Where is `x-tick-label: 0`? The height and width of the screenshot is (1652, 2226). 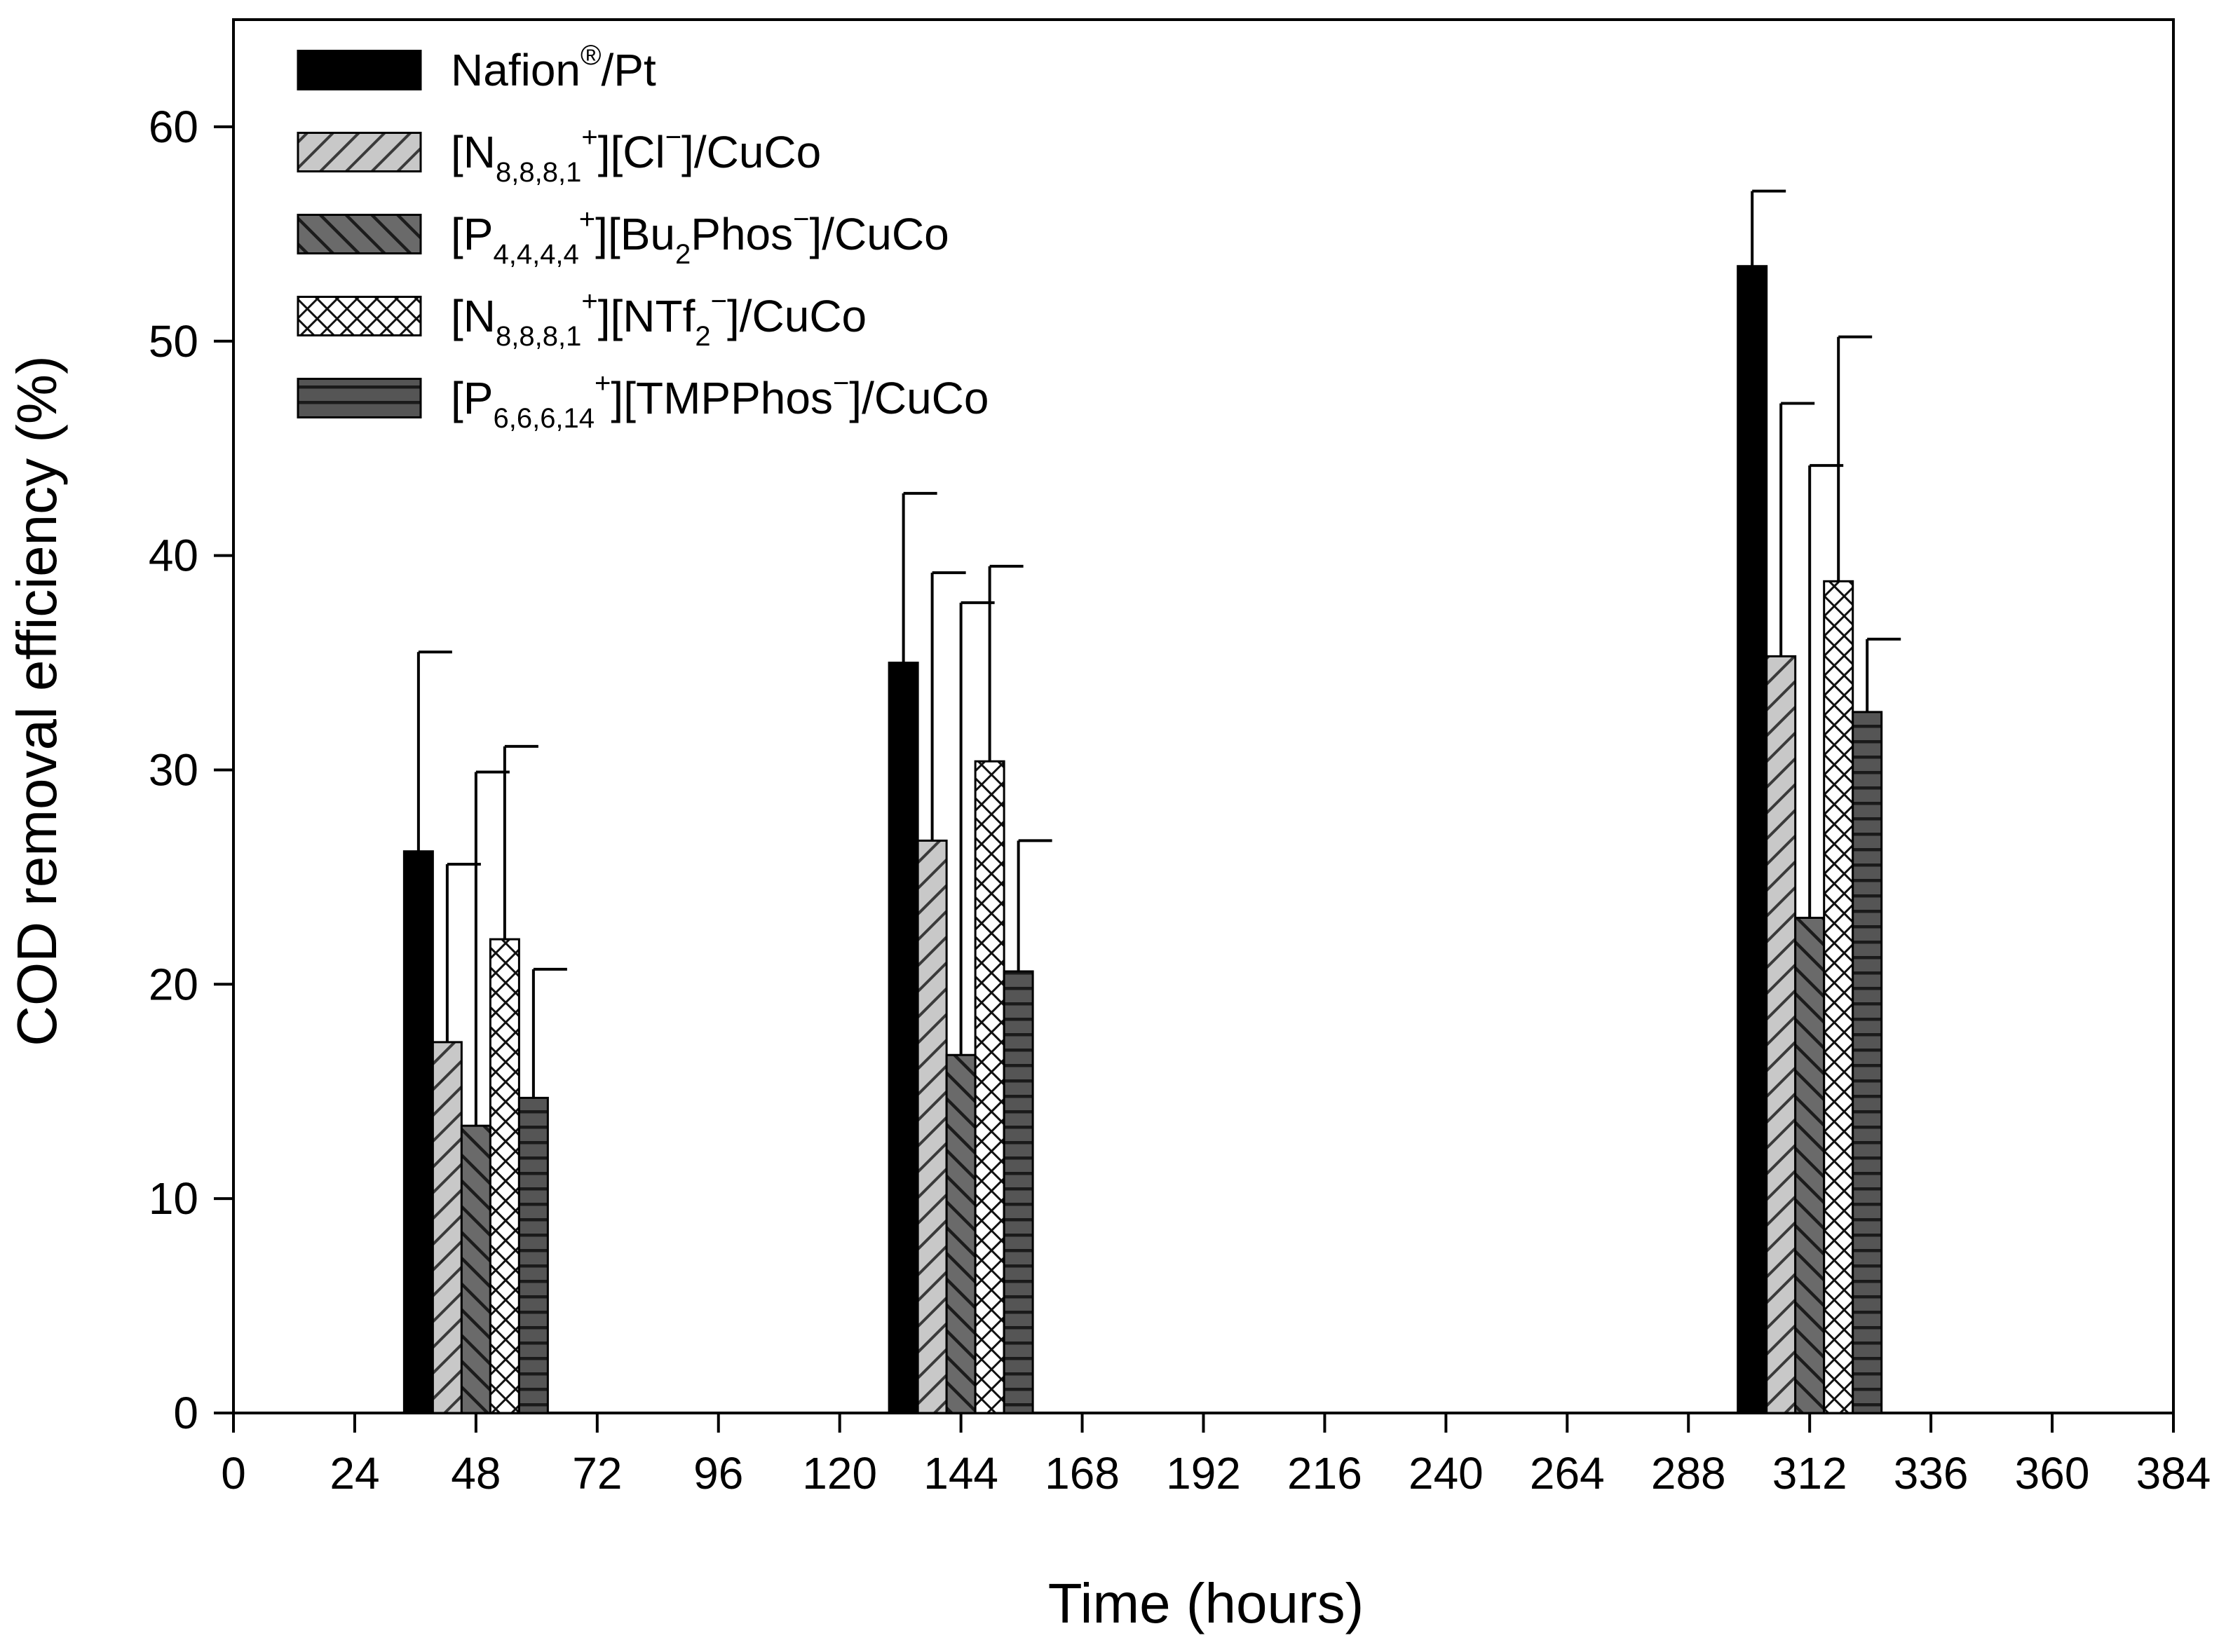
x-tick-label: 0 is located at coordinates (233, 1473).